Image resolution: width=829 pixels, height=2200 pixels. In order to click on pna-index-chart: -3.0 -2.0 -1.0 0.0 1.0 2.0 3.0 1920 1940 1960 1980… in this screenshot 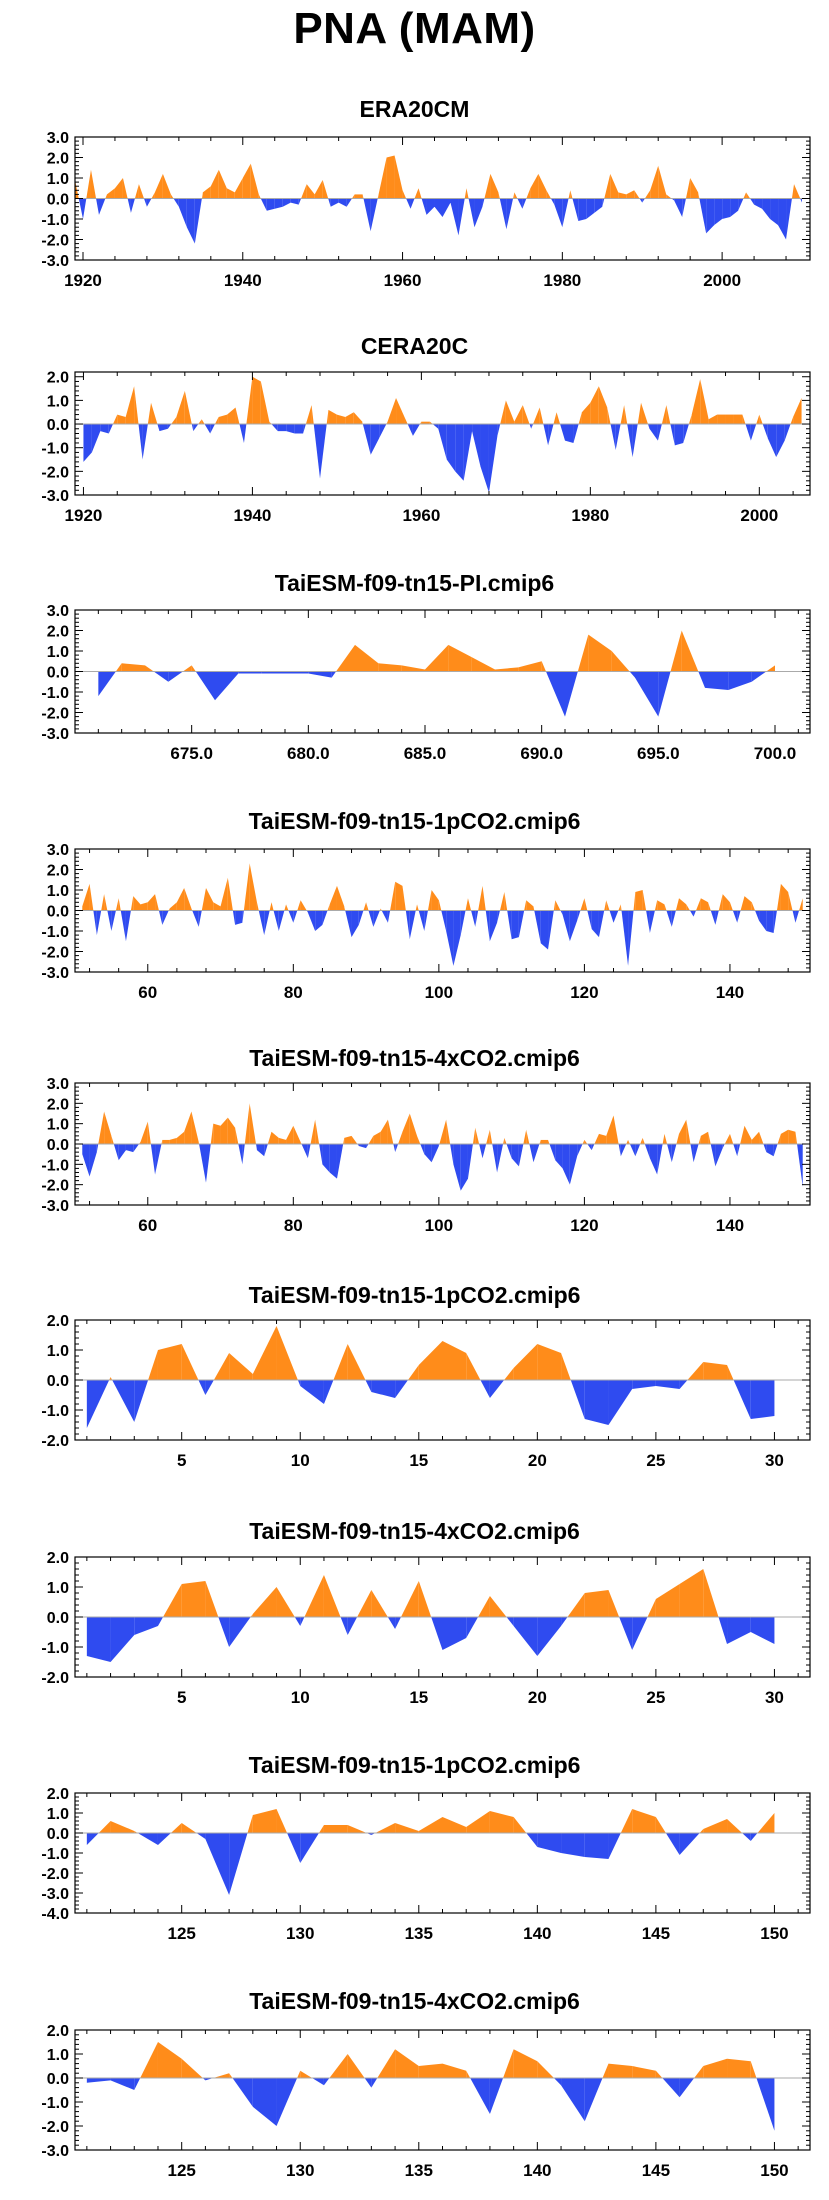, I will do `click(426, 210)`.